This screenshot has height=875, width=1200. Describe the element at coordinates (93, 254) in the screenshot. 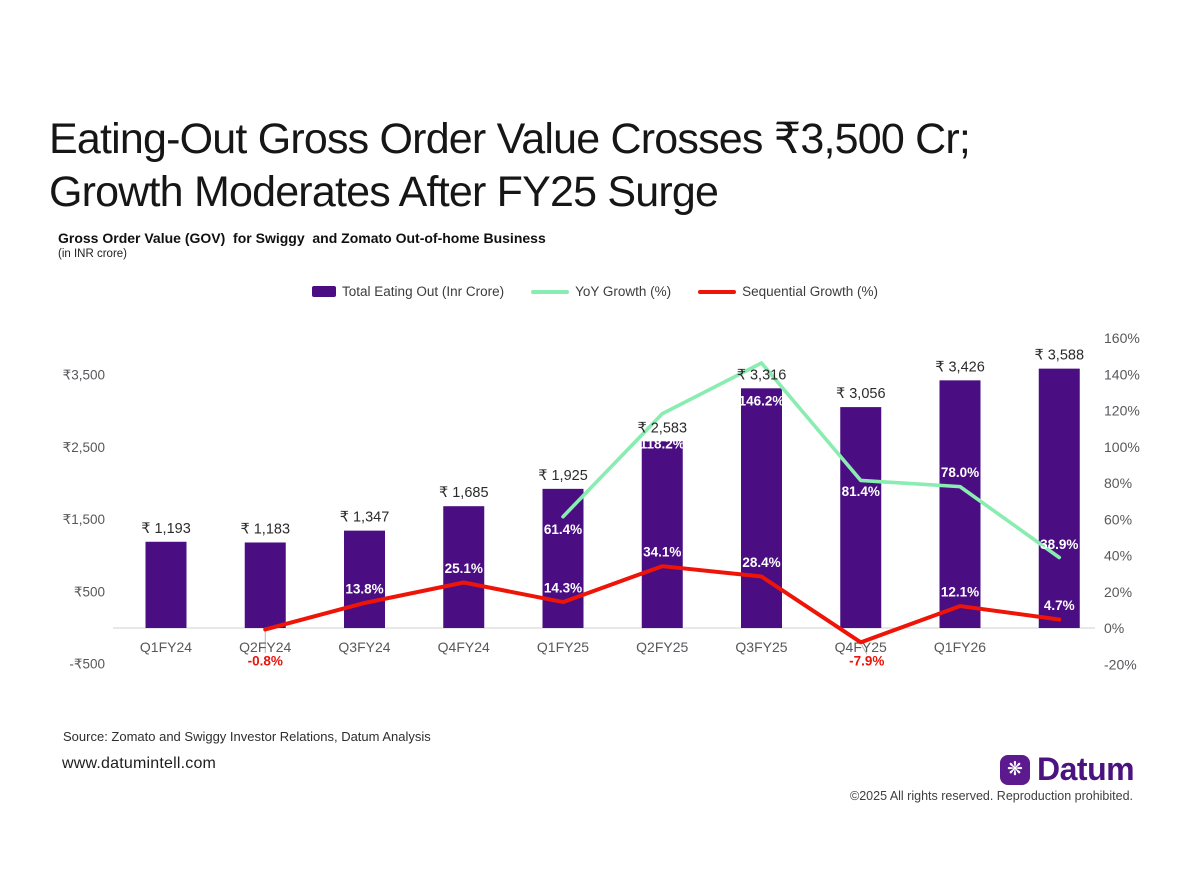

I see `chart-unit-note: (in INR crore)` at that location.